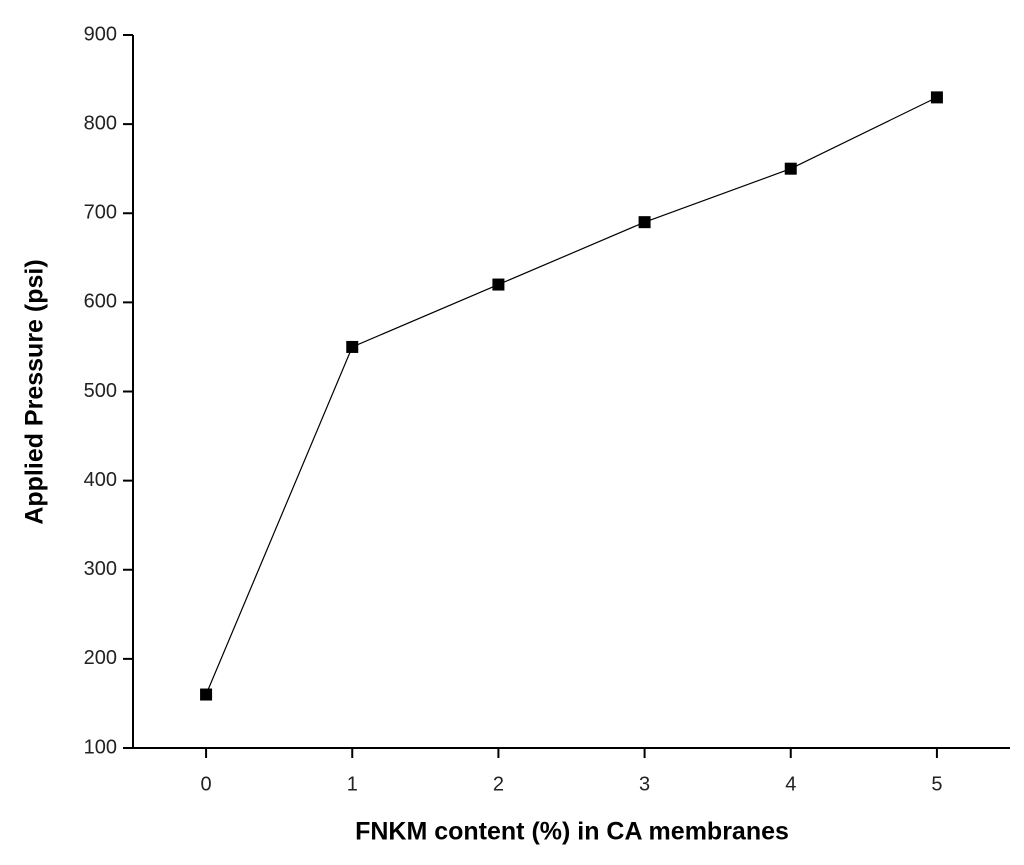  Describe the element at coordinates (100, 213) in the screenshot. I see `y-tick-label: 700` at that location.